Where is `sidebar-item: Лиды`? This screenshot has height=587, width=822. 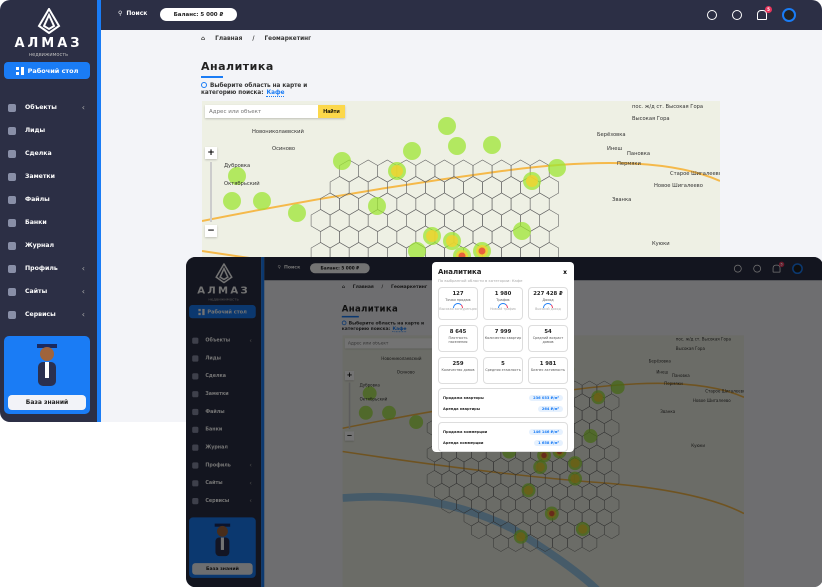 sidebar-item: Лиды is located at coordinates (48, 130).